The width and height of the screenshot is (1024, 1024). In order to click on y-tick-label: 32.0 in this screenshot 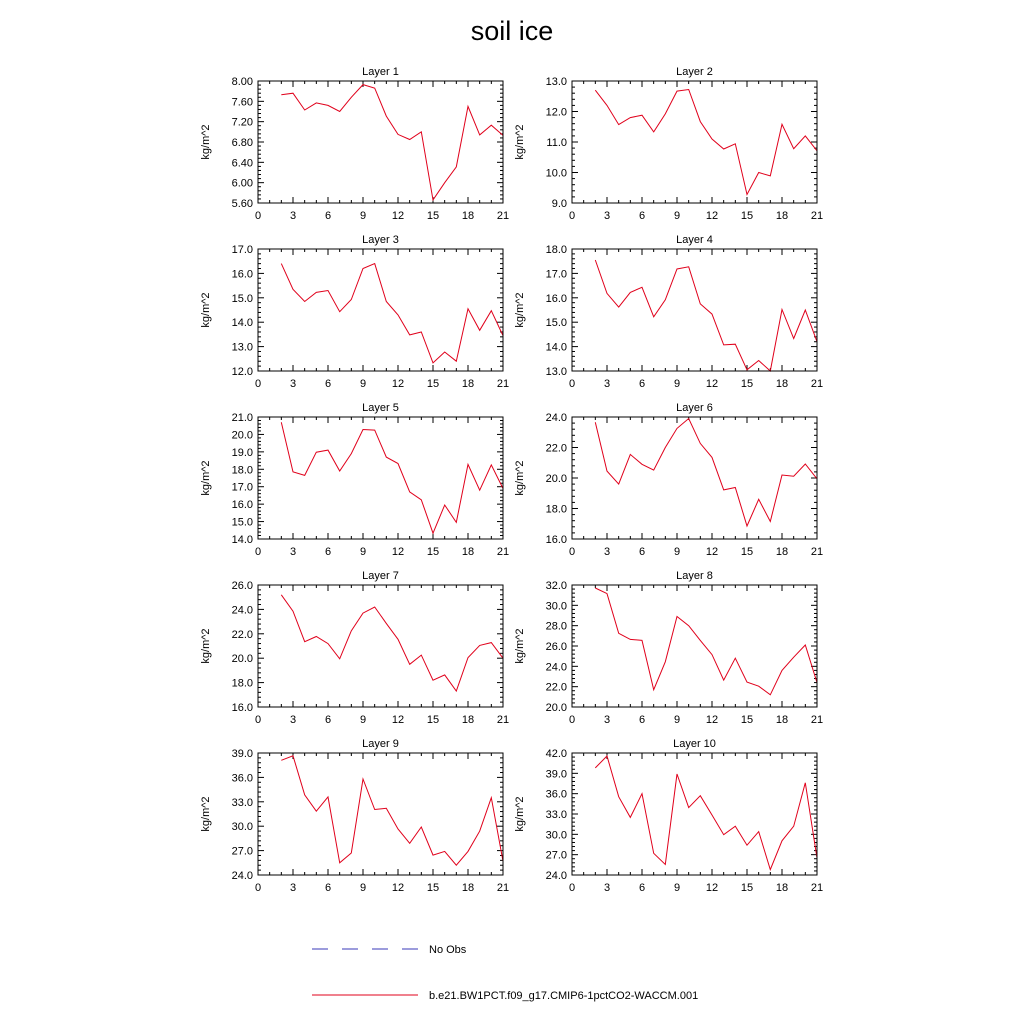, I will do `click(556, 586)`.